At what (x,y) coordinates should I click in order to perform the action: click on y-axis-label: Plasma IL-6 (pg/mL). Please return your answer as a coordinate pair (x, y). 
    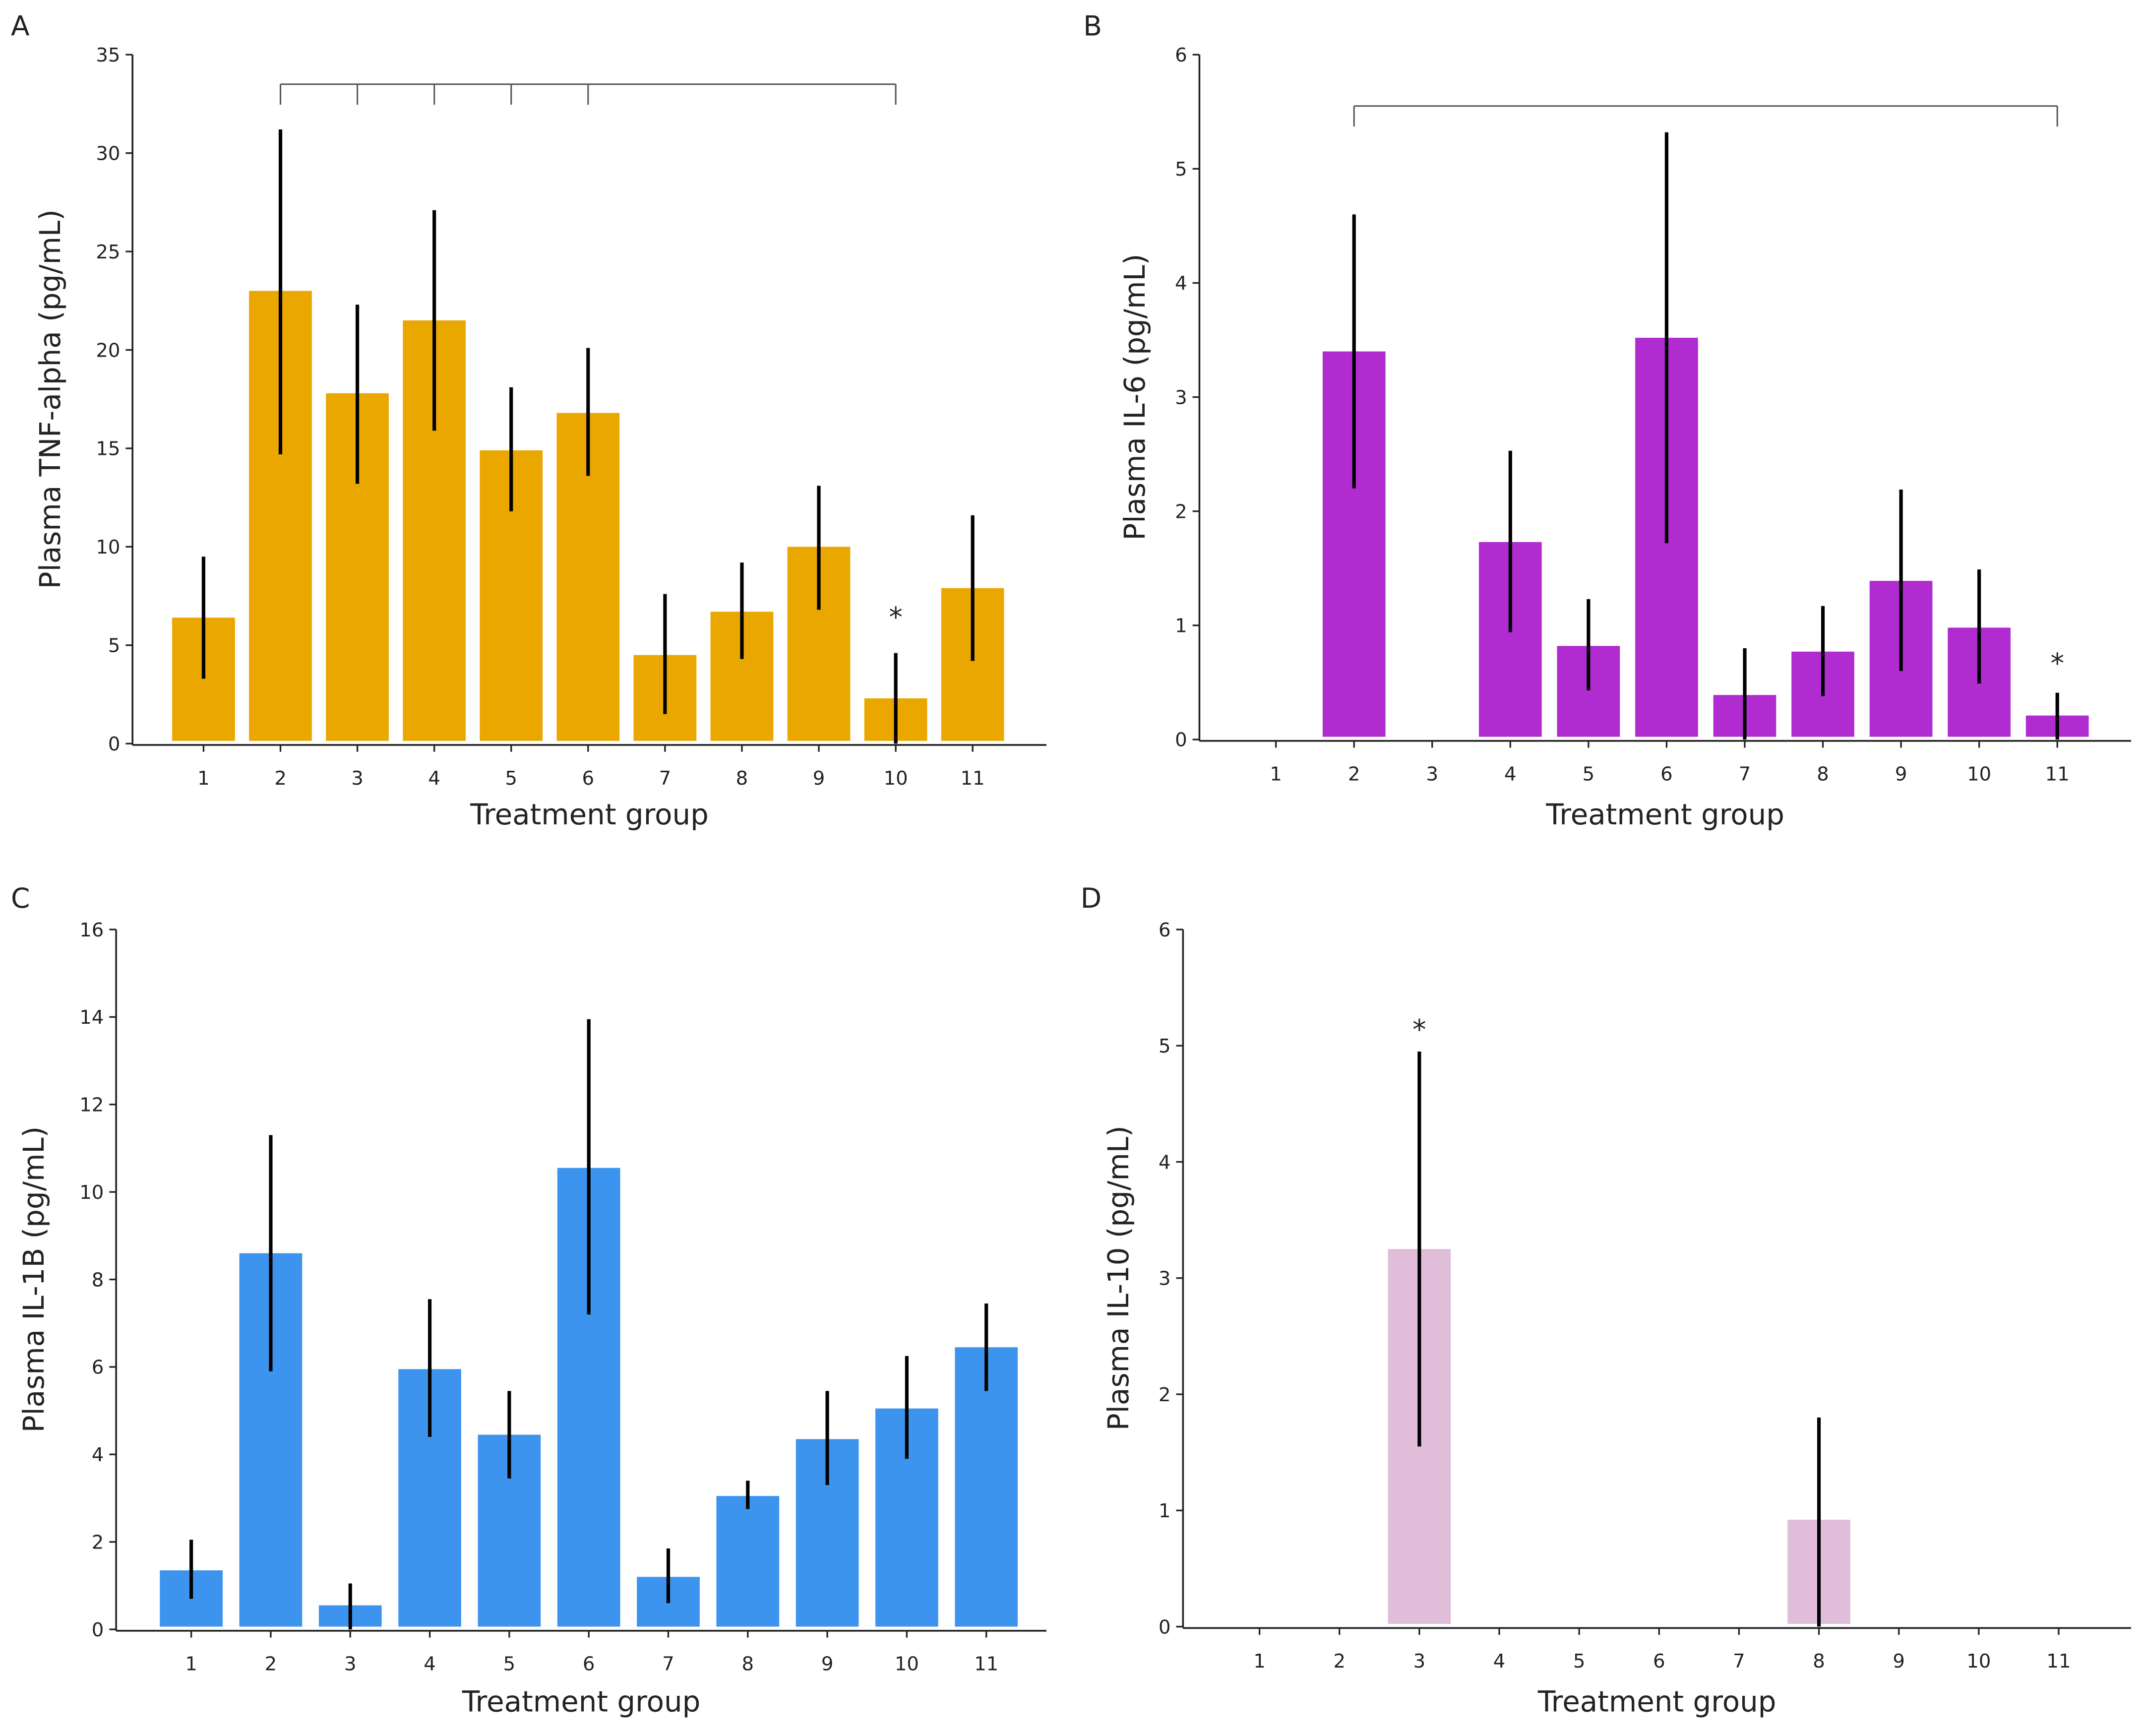
    Looking at the image, I should click on (1135, 397).